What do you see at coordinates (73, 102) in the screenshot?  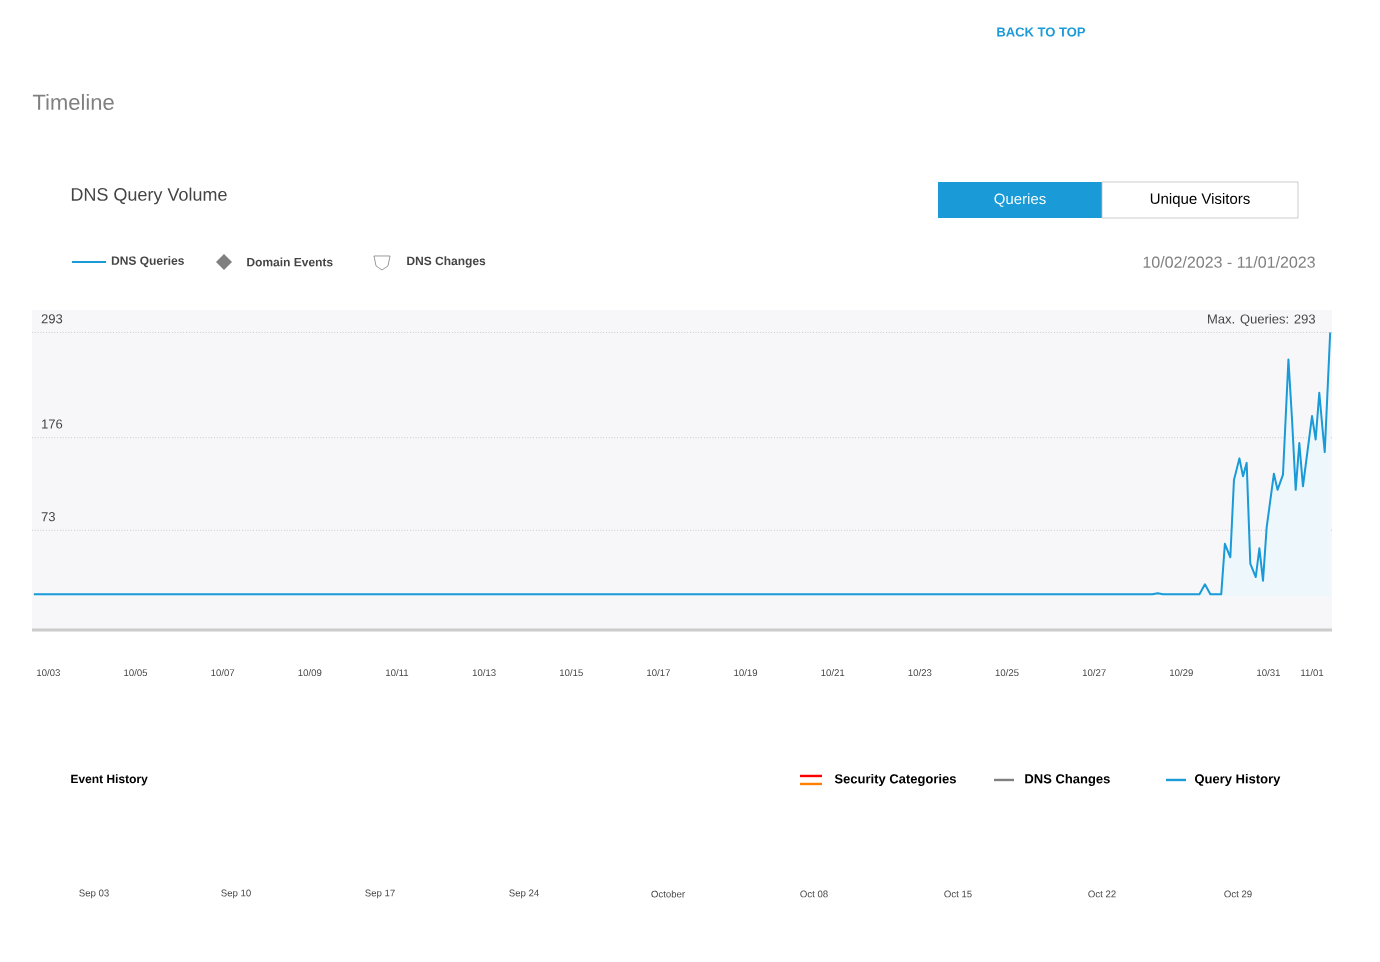 I see `text: Timeline` at bounding box center [73, 102].